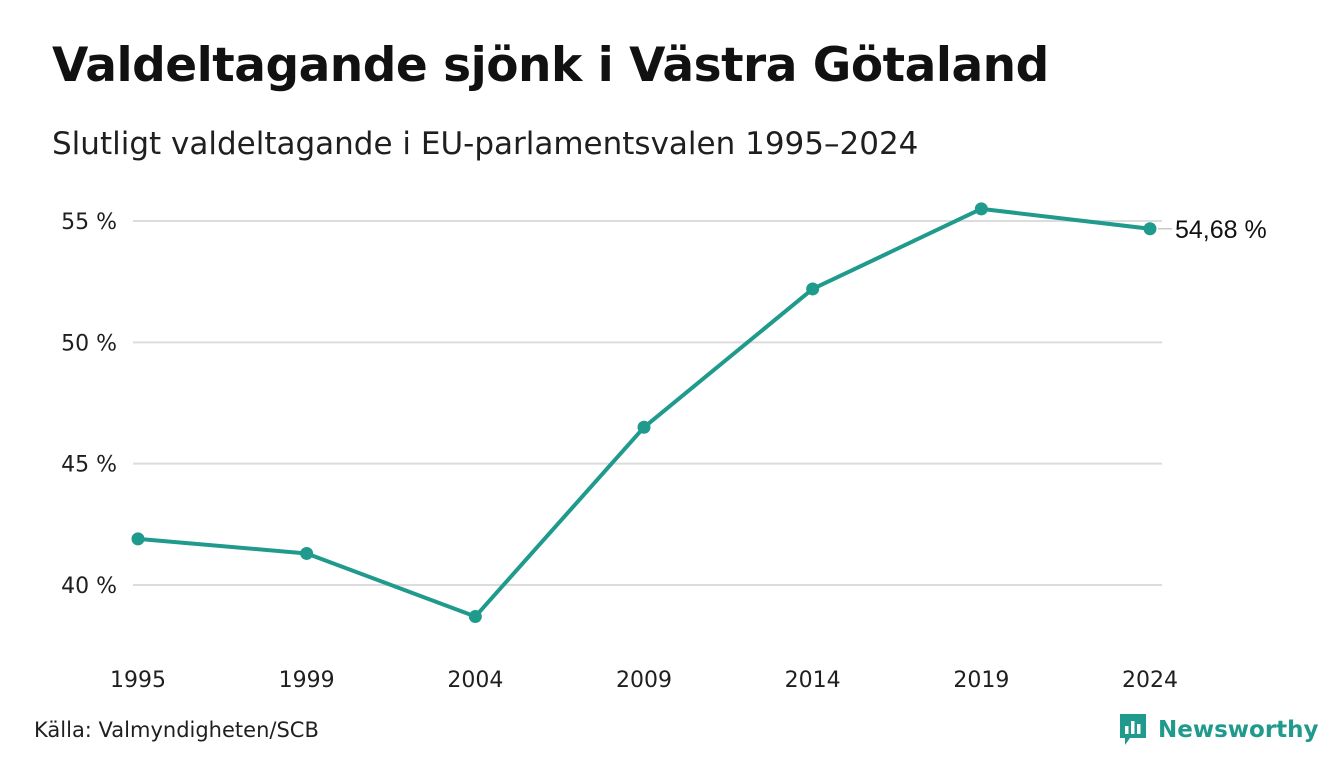  I want to click on brand-logo: Newsworthy, so click(1218, 730).